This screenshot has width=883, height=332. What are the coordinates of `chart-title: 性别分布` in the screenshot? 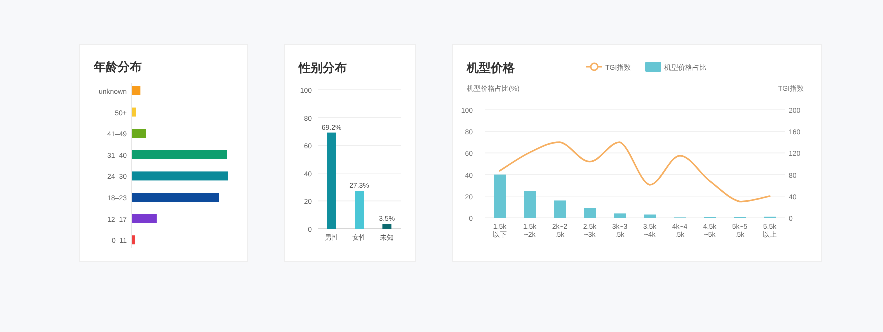 It's located at (322, 68).